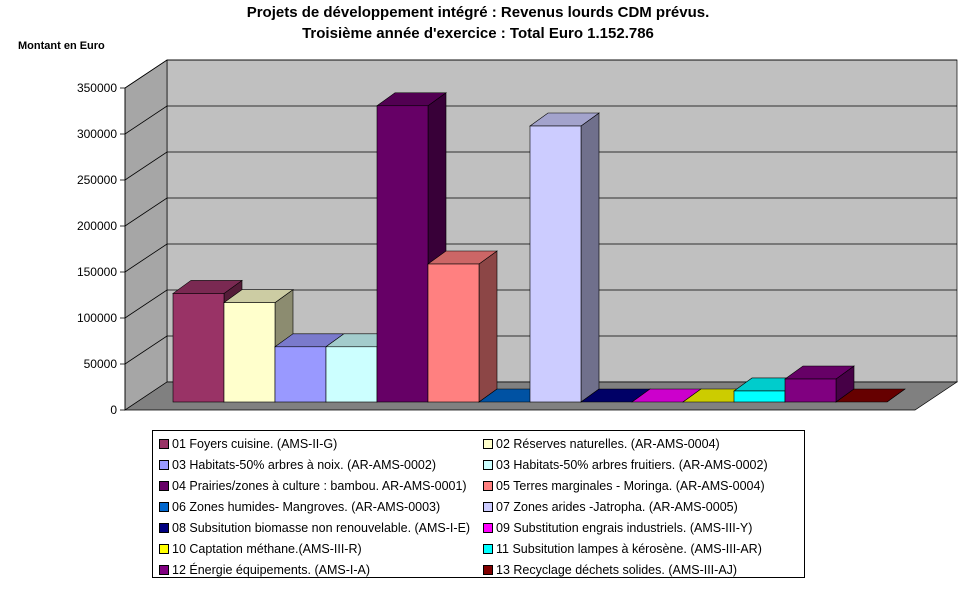 The width and height of the screenshot is (970, 604). What do you see at coordinates (61, 46) in the screenshot?
I see `y-axis-label: Montant en Euro` at bounding box center [61, 46].